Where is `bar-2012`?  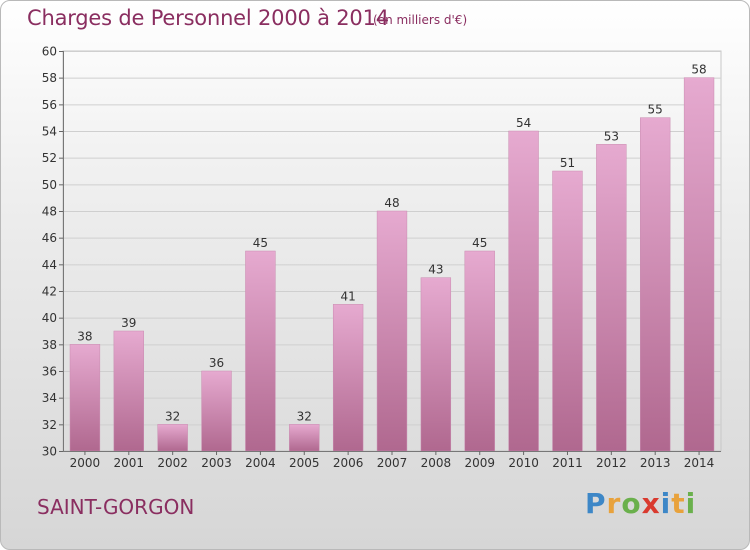 bar-2012 is located at coordinates (611, 298).